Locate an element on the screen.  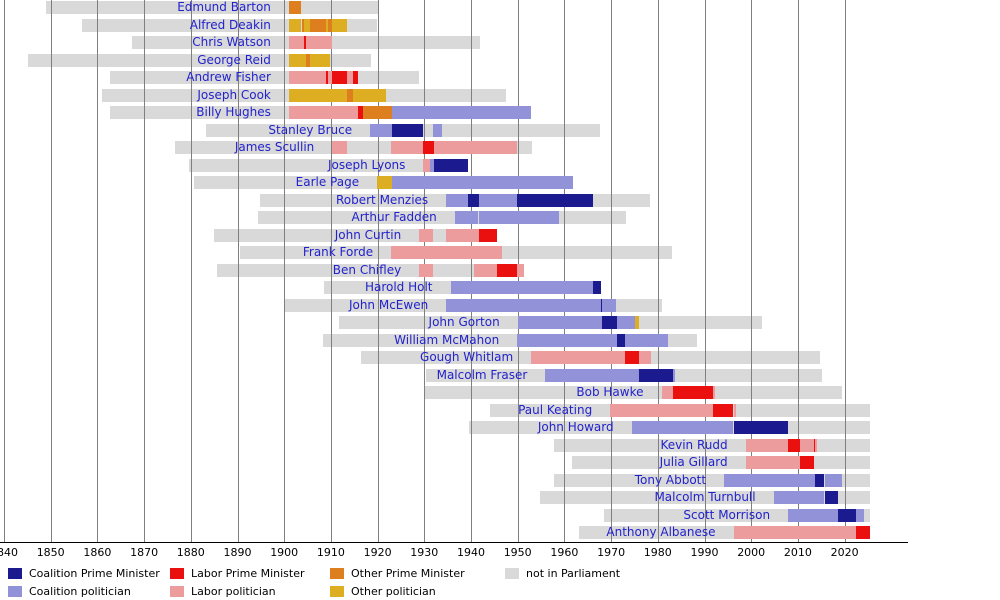
pm-name-link: John Gorton is located at coordinates (464, 322).